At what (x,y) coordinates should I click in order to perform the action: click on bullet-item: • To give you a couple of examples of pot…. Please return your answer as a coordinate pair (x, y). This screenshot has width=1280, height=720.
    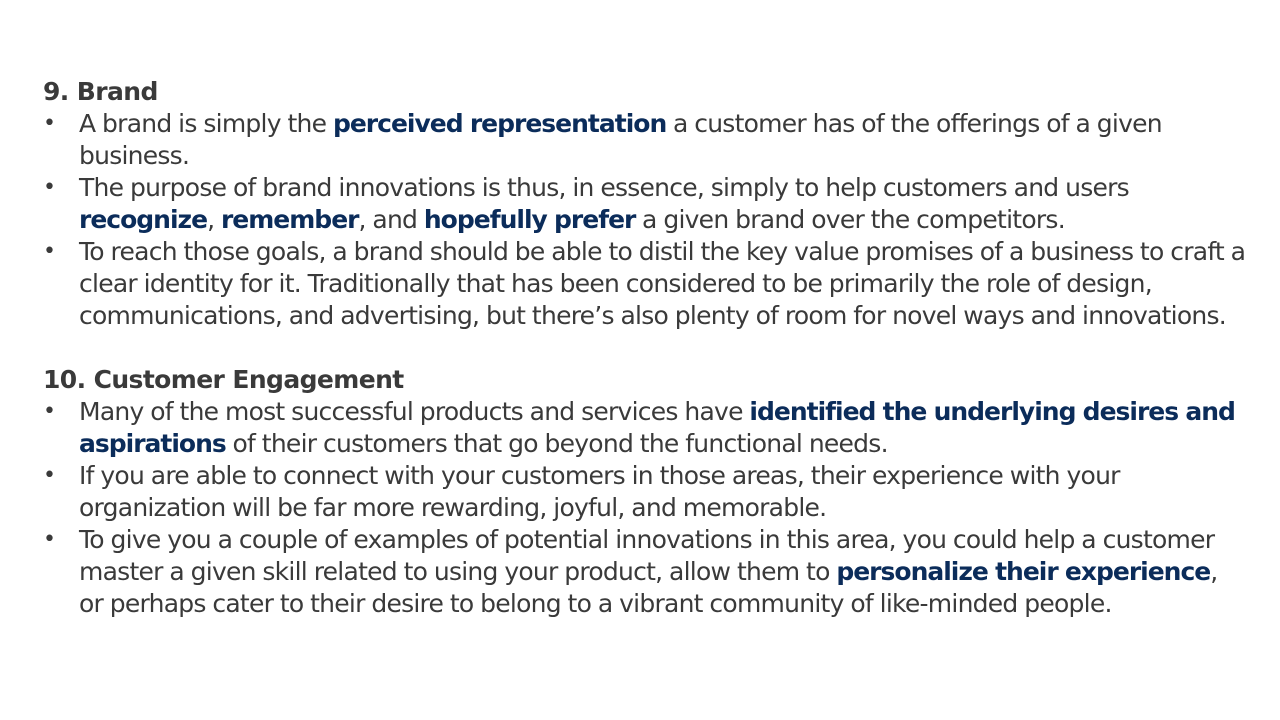
    Looking at the image, I should click on (645, 572).